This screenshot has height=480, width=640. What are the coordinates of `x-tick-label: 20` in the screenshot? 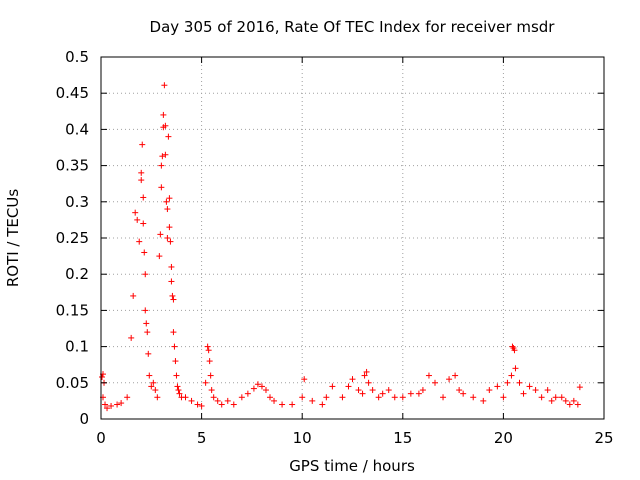 It's located at (503, 438).